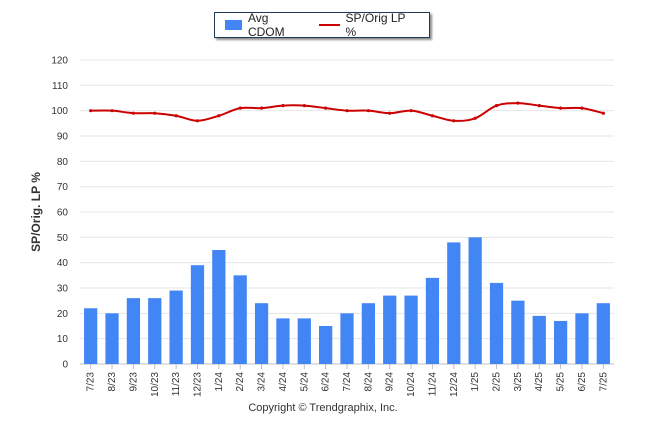 The width and height of the screenshot is (646, 434). I want to click on legend-item-avg-cdom: Avg CDOM, so click(265, 25).